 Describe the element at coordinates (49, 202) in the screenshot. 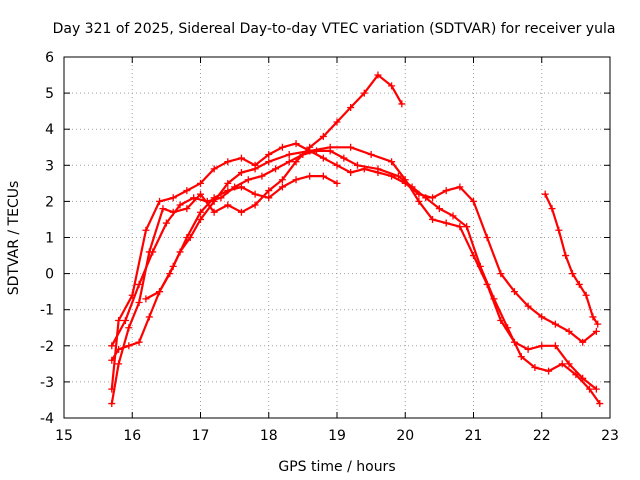

I see `y-tick-label: 2` at that location.